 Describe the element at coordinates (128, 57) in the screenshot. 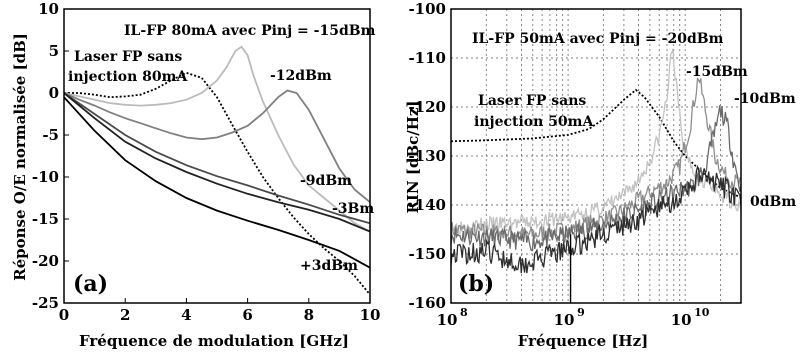

I see `chart-a-annotation-laser: Laser FP sans` at that location.